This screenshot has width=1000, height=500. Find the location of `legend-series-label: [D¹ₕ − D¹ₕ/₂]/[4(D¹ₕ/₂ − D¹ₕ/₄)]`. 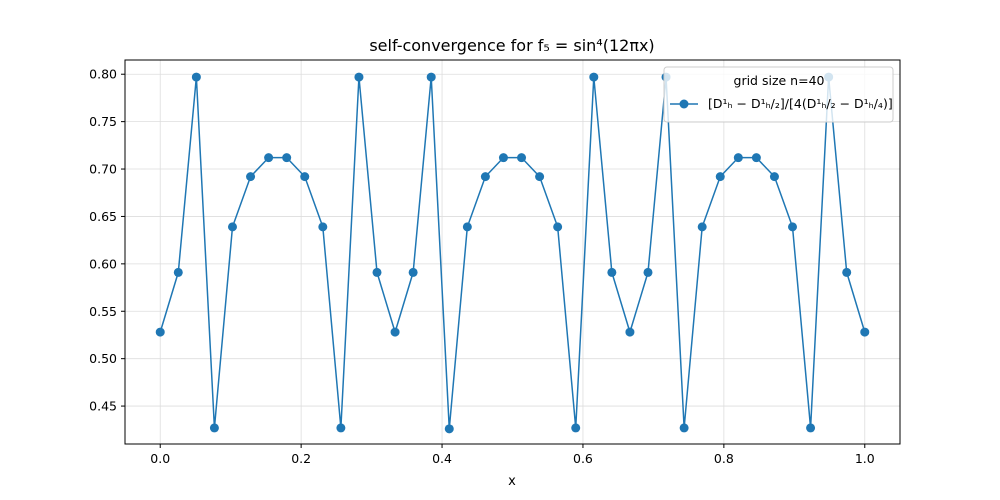

legend-series-label: [D¹ₕ − D¹ₕ/₂]/[4(D¹ₕ/₂ − D¹ₕ/₄)] is located at coordinates (800, 103).